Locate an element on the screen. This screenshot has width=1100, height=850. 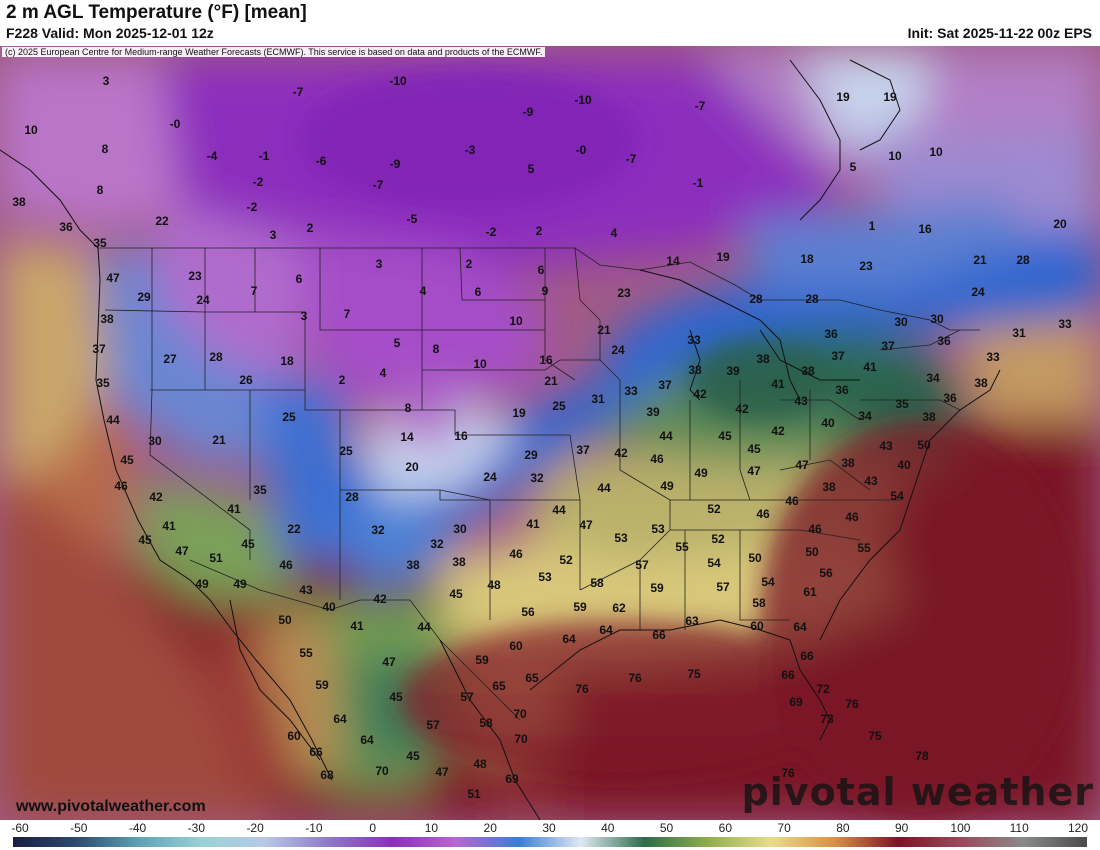
colorbar-tick: 70 is located at coordinates (784, 828).